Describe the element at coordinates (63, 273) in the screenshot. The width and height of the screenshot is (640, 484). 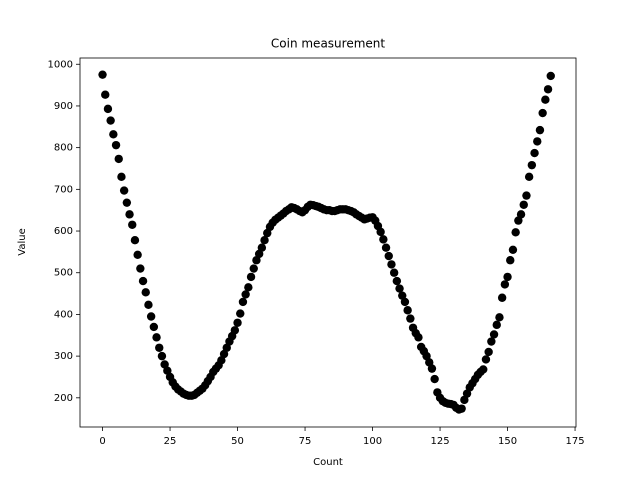
I see `y-tick-label: 500` at that location.